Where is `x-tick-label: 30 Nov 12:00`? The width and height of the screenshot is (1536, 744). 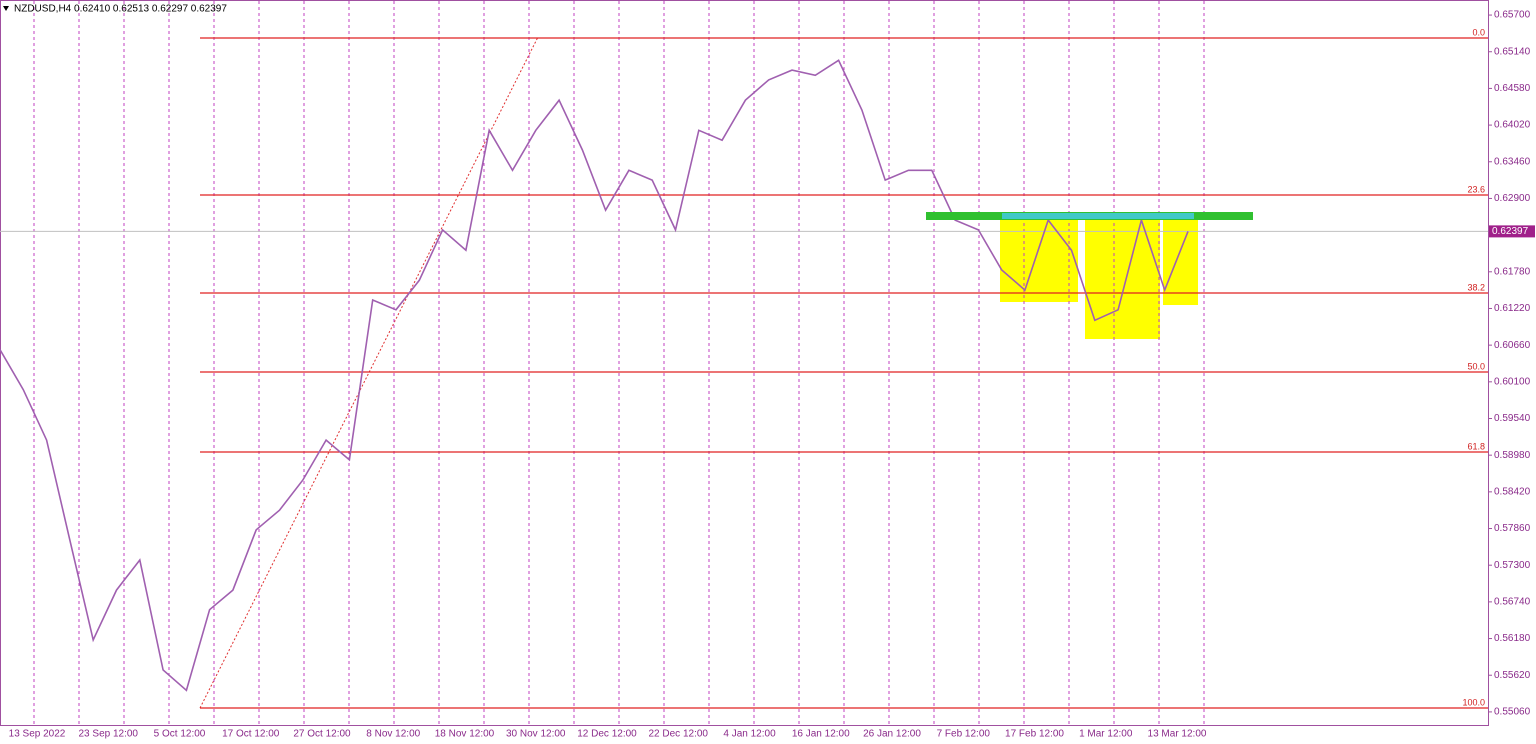 x-tick-label: 30 Nov 12:00 is located at coordinates (536, 734).